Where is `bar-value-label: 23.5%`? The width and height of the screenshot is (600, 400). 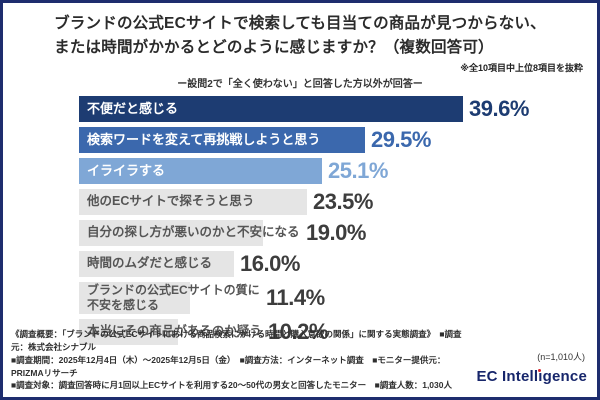
bar-value-label: 23.5% is located at coordinates (343, 202).